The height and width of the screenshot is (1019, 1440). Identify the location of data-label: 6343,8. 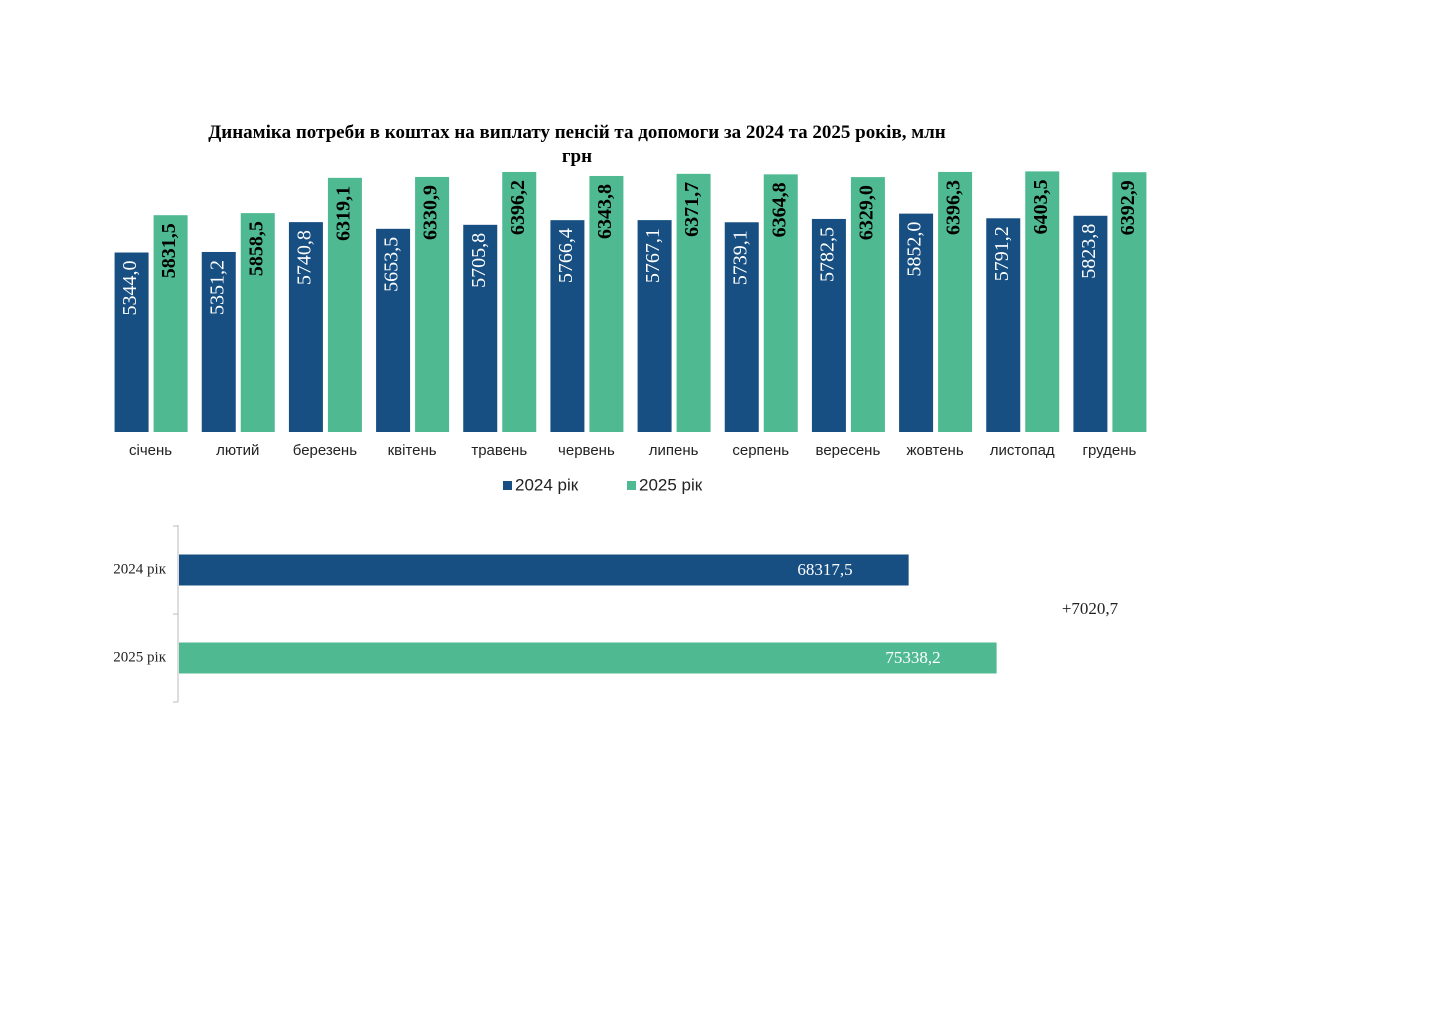
(605, 211).